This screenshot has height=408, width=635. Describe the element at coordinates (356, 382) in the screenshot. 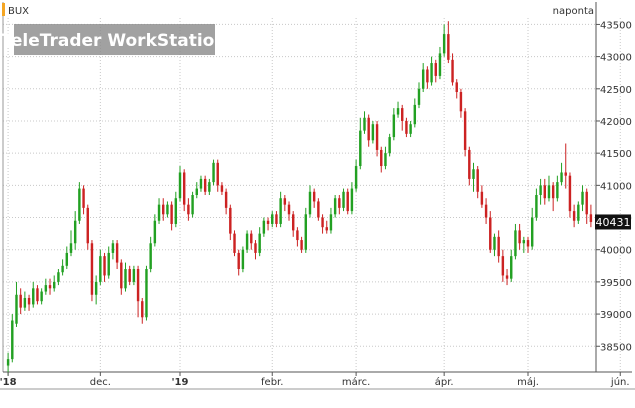

I see `x-tick-label-4: márc.` at that location.